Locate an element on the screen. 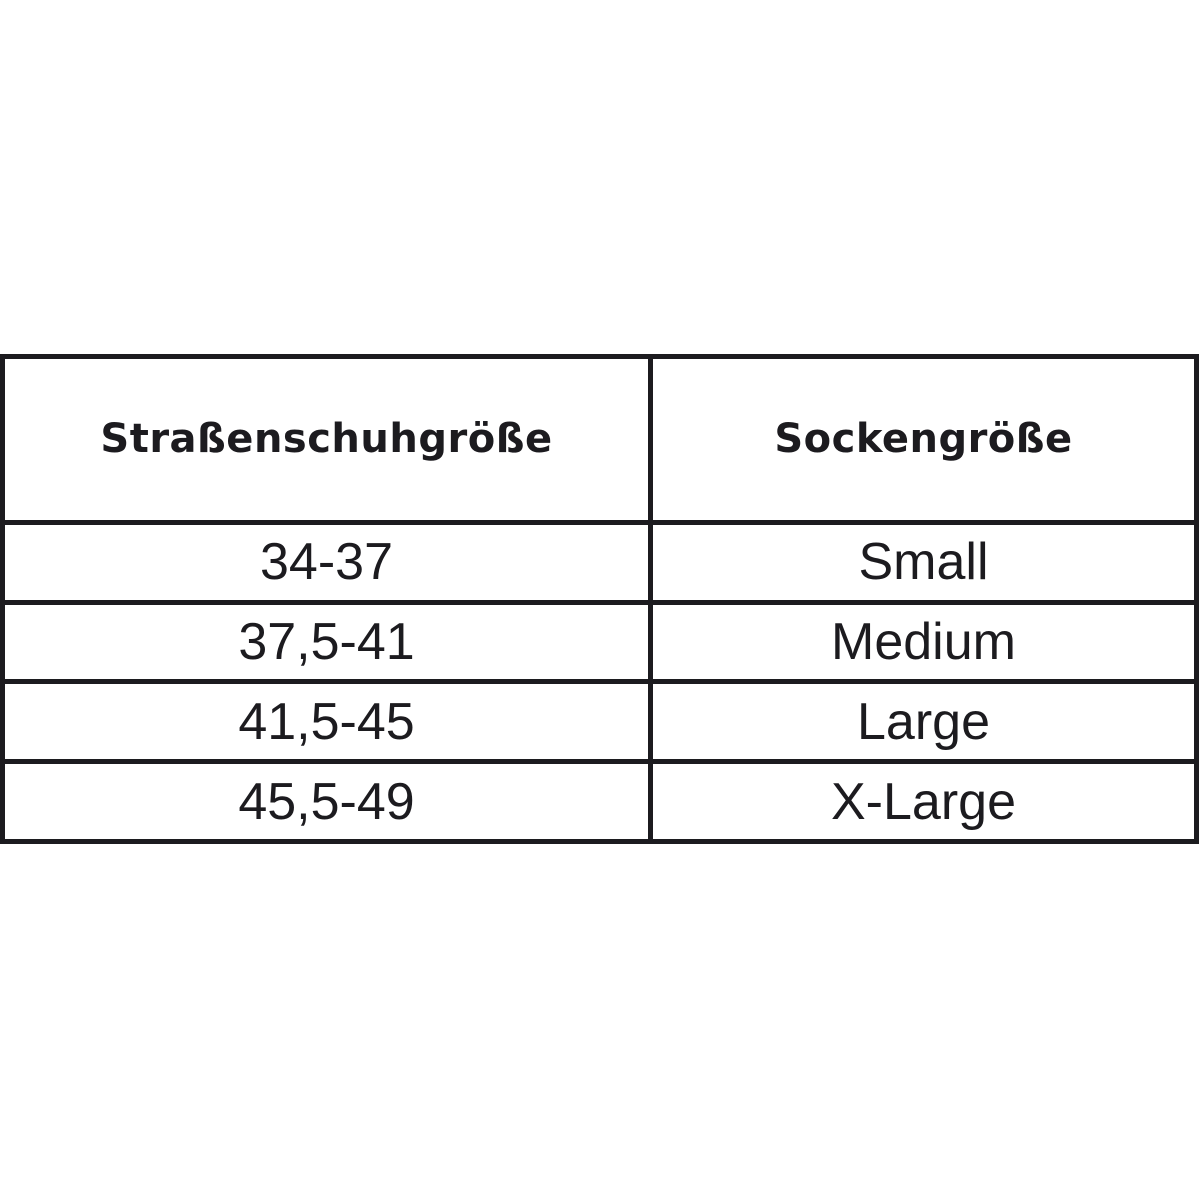  header-shoe-size: Straßenschuhgröße is located at coordinates (326, 439).